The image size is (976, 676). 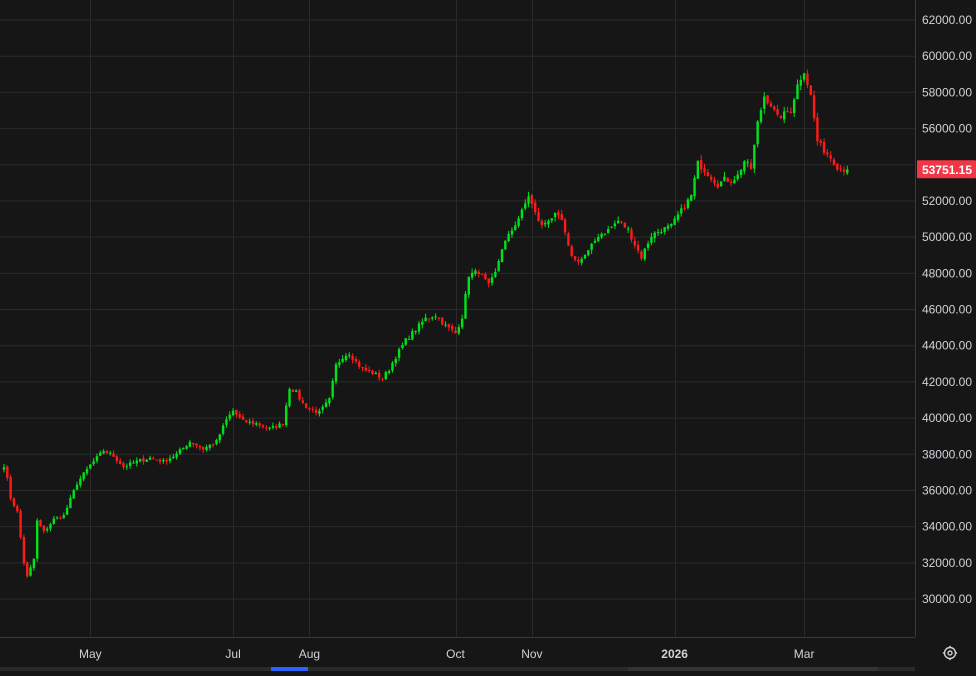 I want to click on last-price-badge, so click(x=946, y=169).